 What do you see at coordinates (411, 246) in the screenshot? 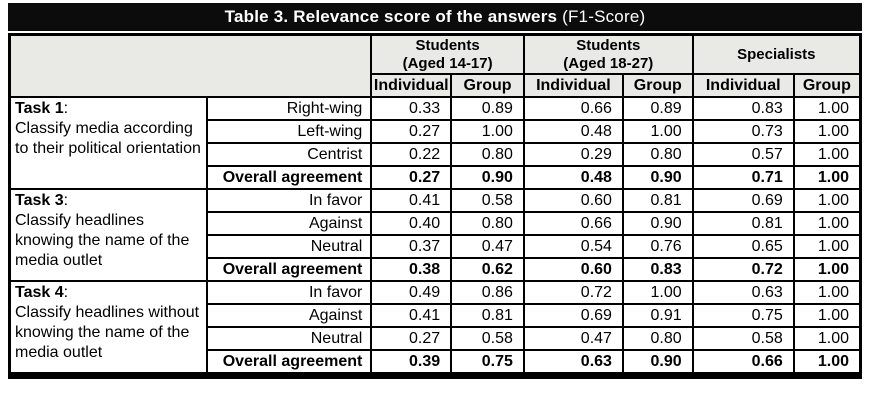
I see `value-cell: 0.37` at bounding box center [411, 246].